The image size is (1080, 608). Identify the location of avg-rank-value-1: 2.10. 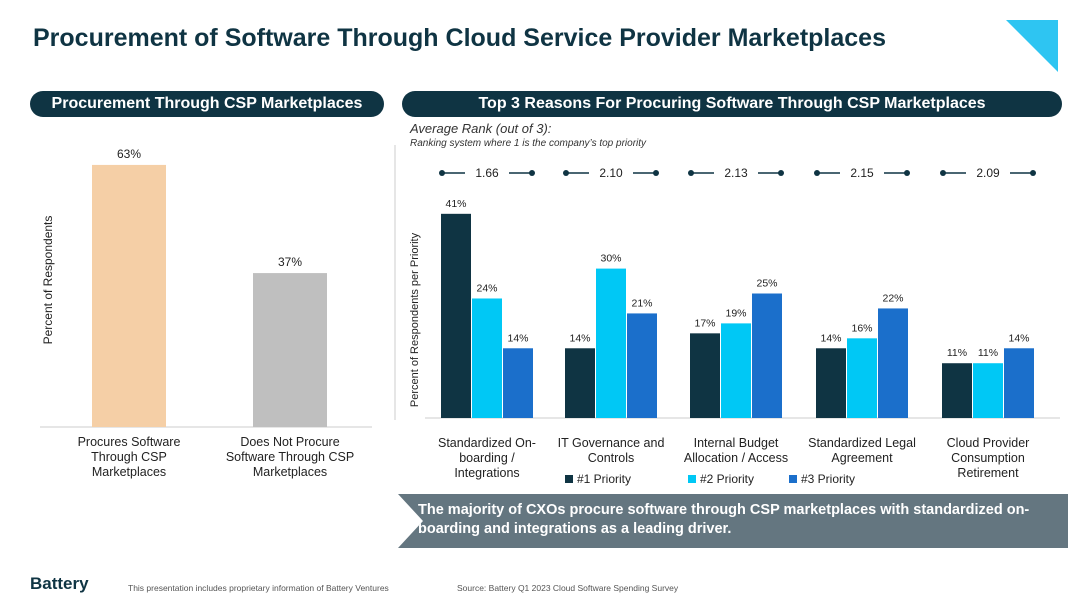
(611, 173).